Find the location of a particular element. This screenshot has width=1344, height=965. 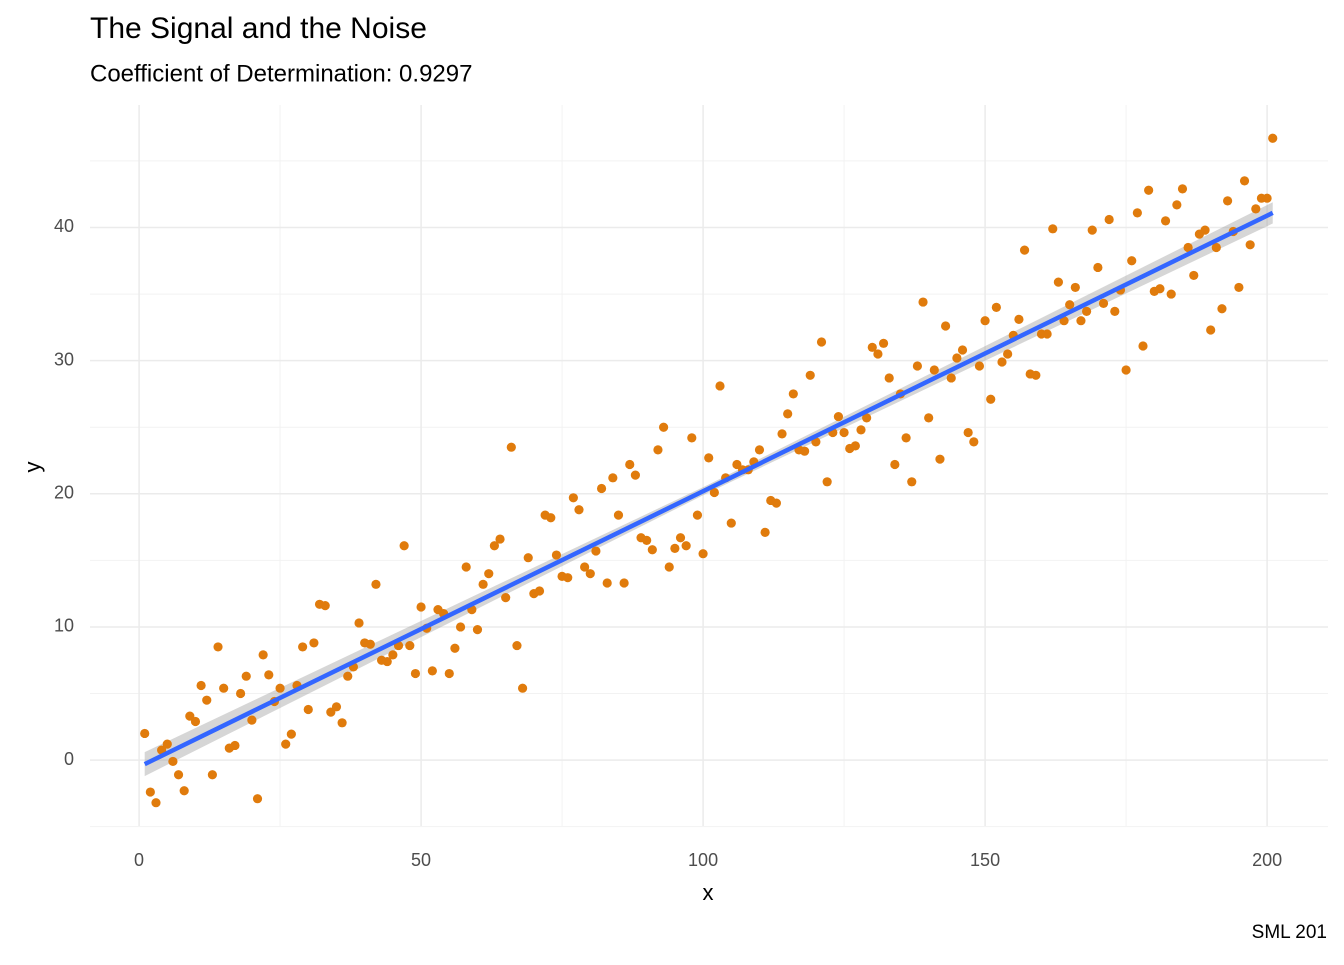

x-tick-label: 100 is located at coordinates (703, 860).